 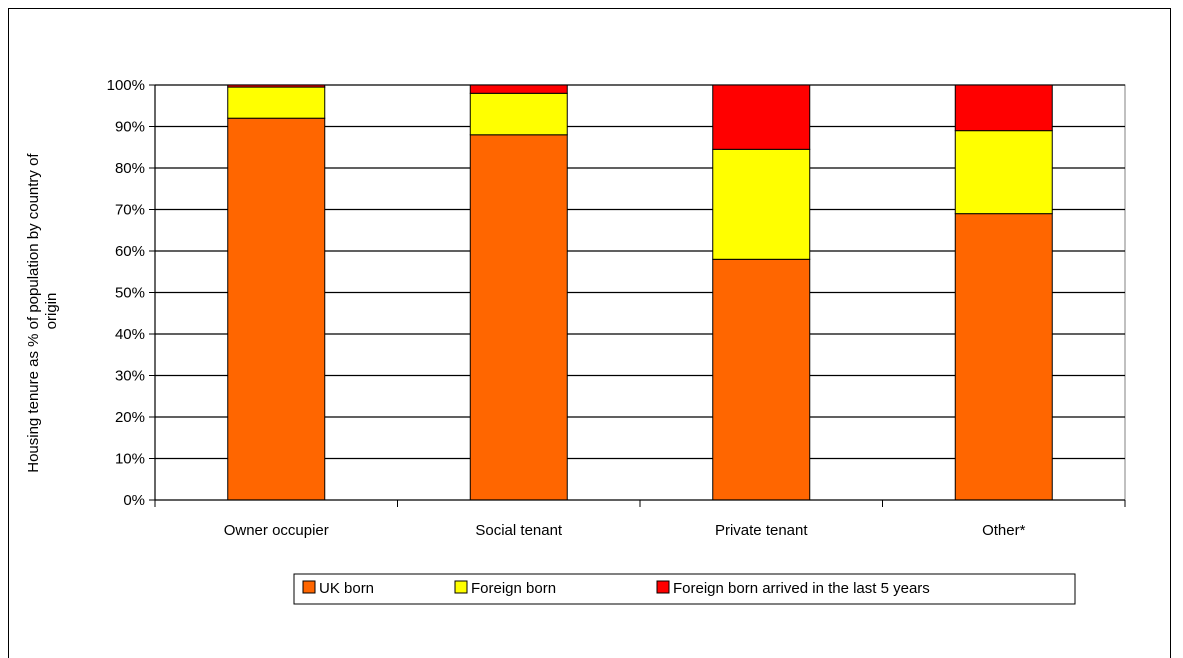 I want to click on legend-label: Foreign born arrived in the last 5 years, so click(x=801, y=588).